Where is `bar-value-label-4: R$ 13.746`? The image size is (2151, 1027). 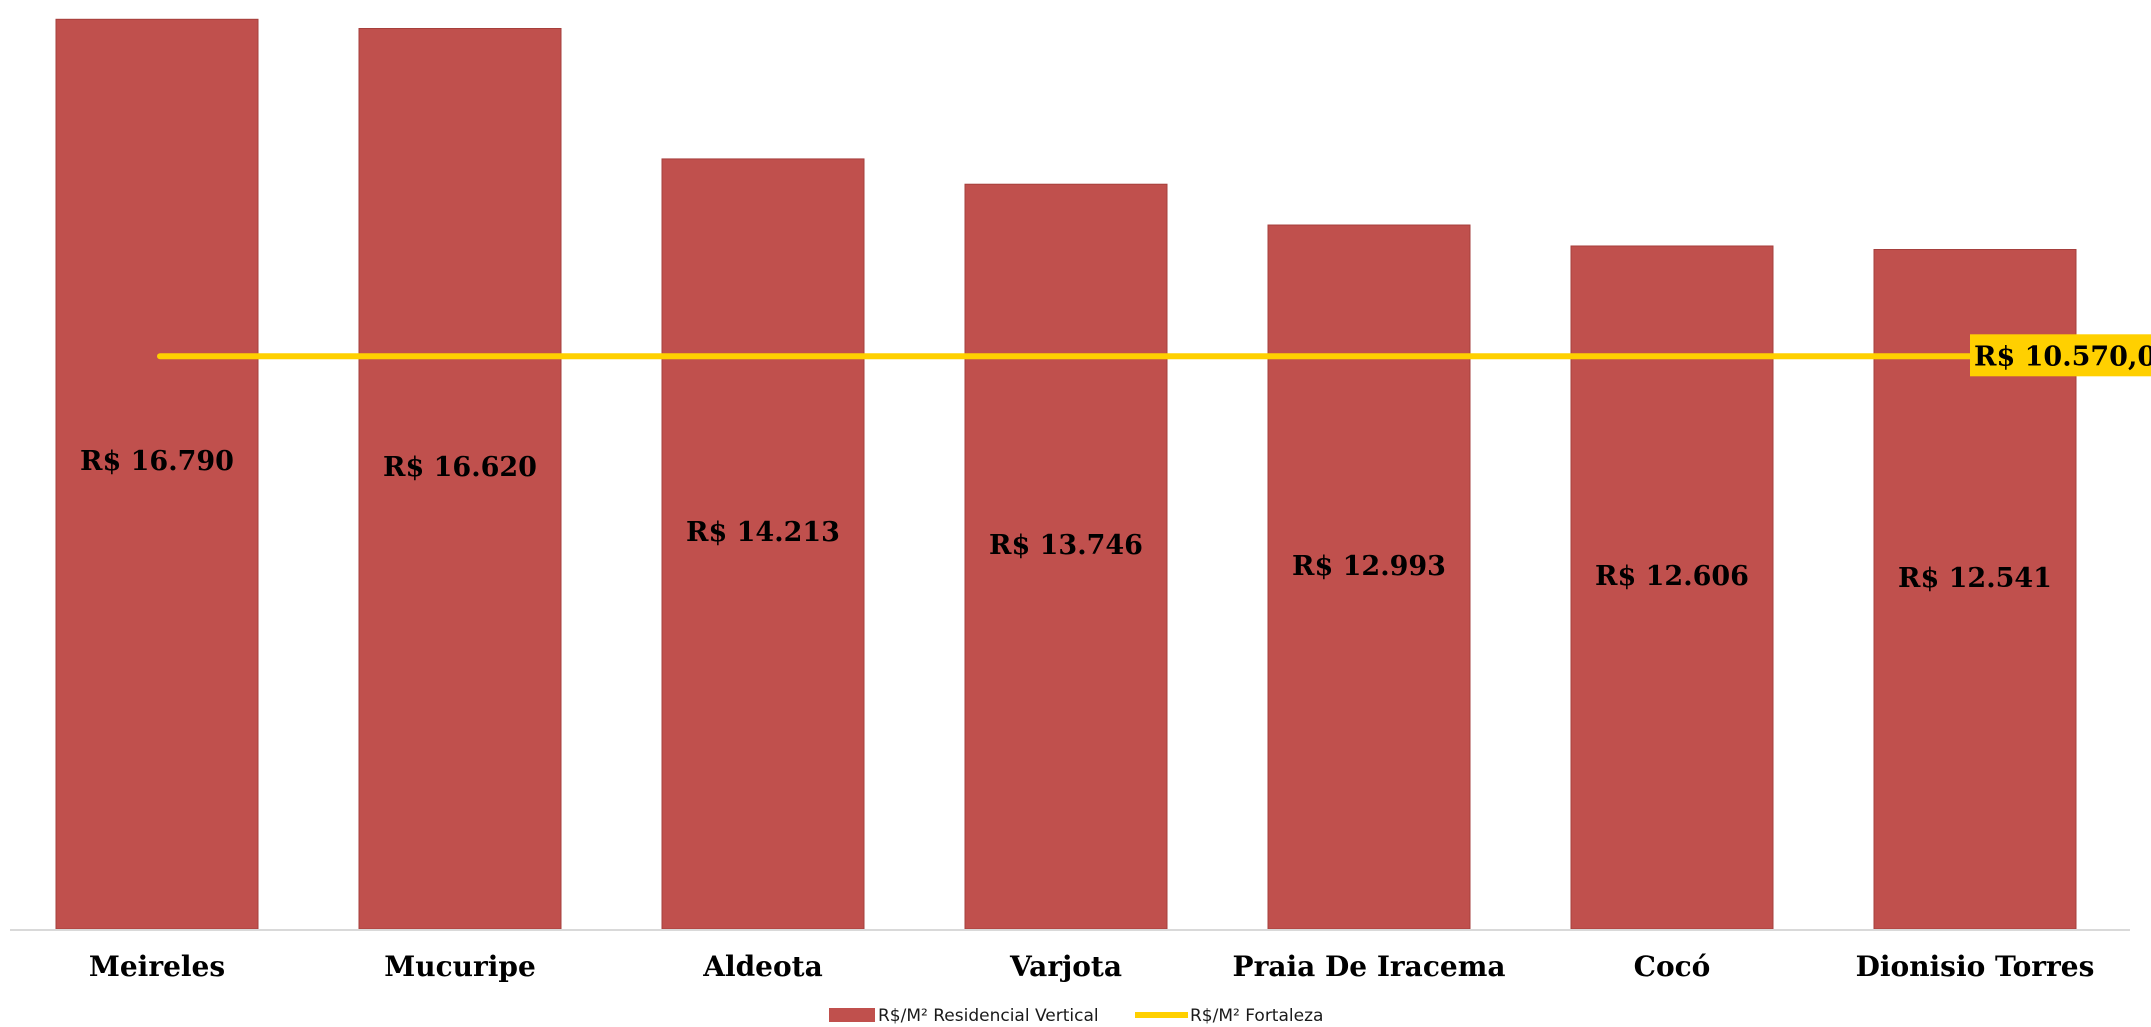
bar-value-label-4: R$ 13.746 is located at coordinates (1066, 545).